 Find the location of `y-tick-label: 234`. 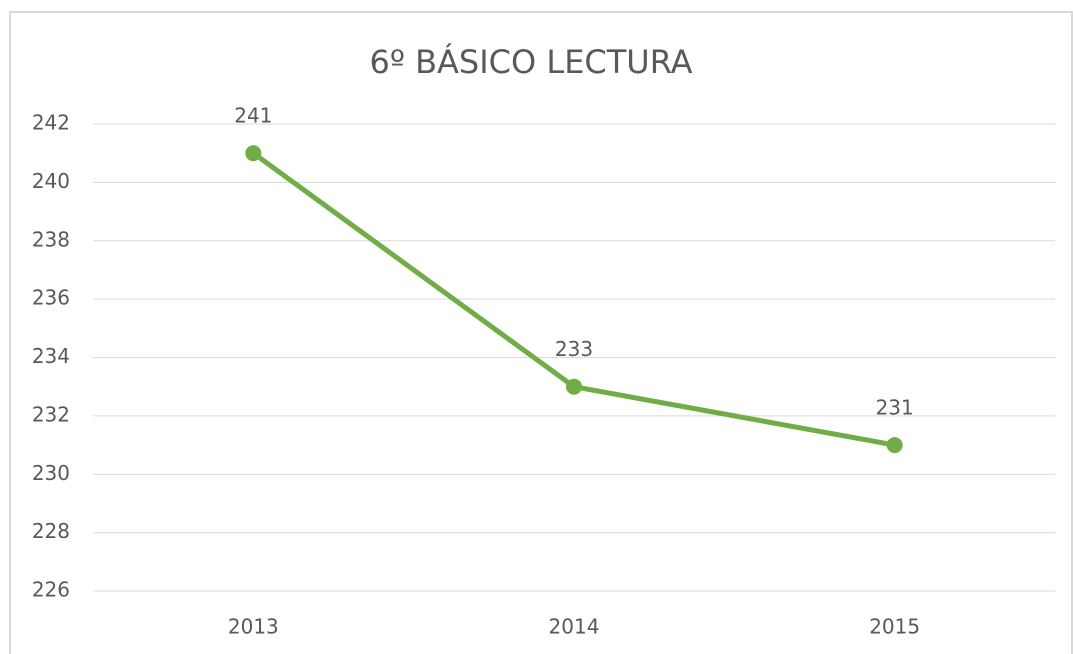

y-tick-label: 234 is located at coordinates (51, 356).